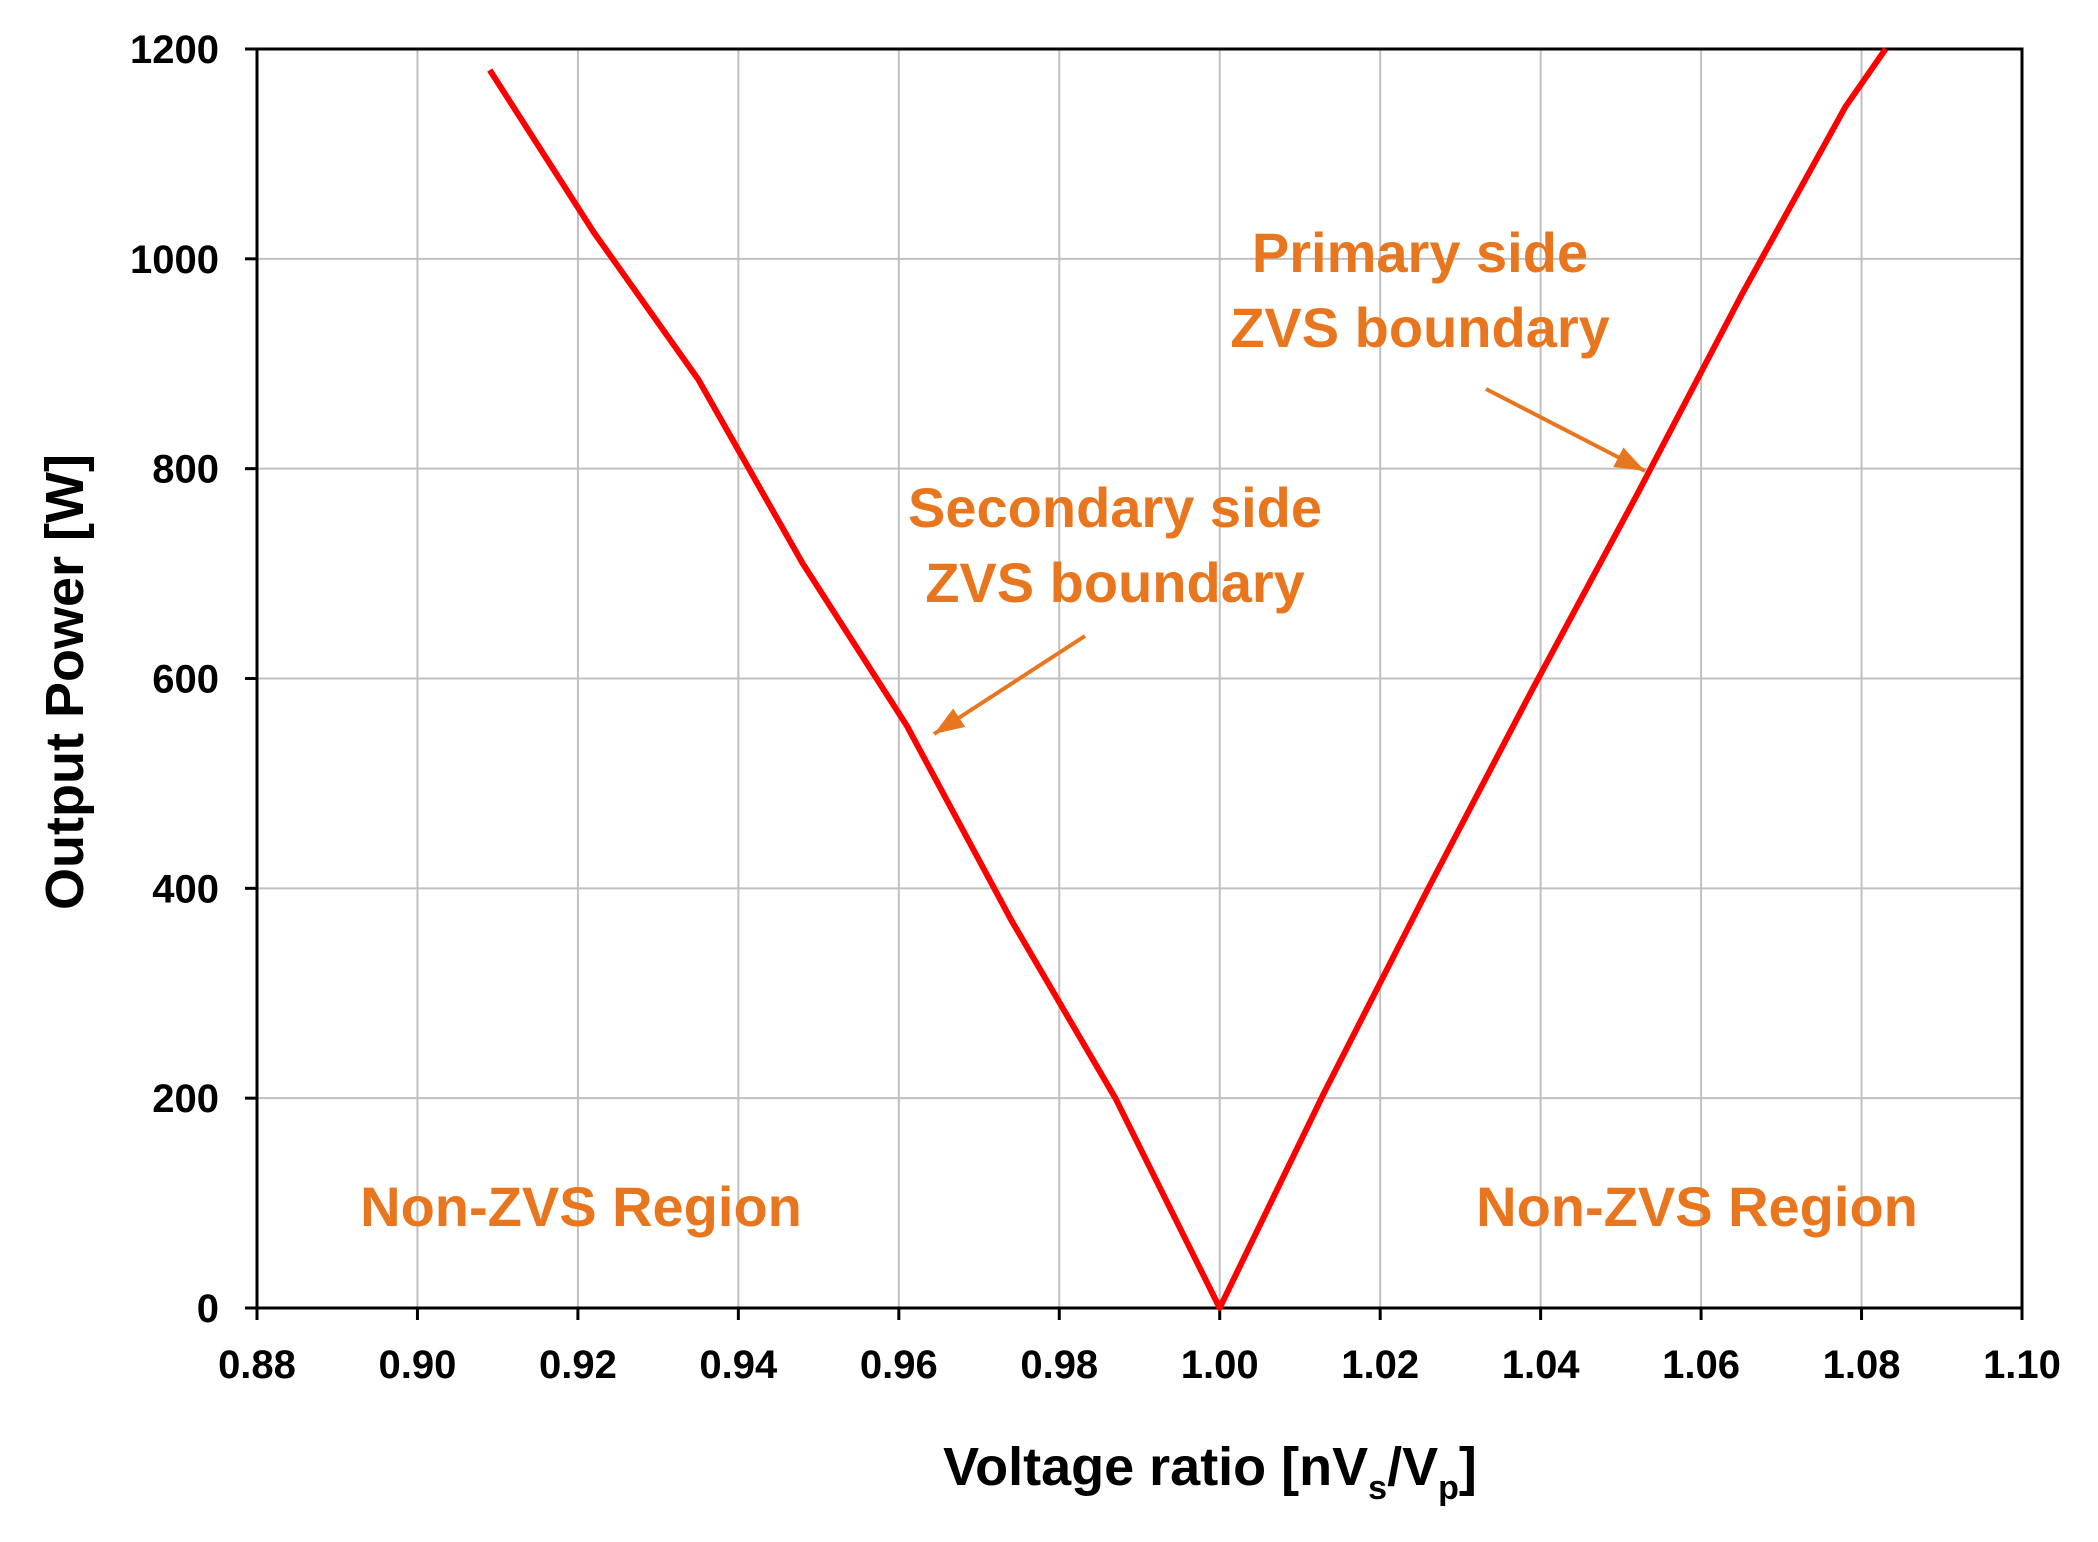 The image size is (2098, 1542). I want to click on arrow-secondary-shaft, so click(1009, 685).